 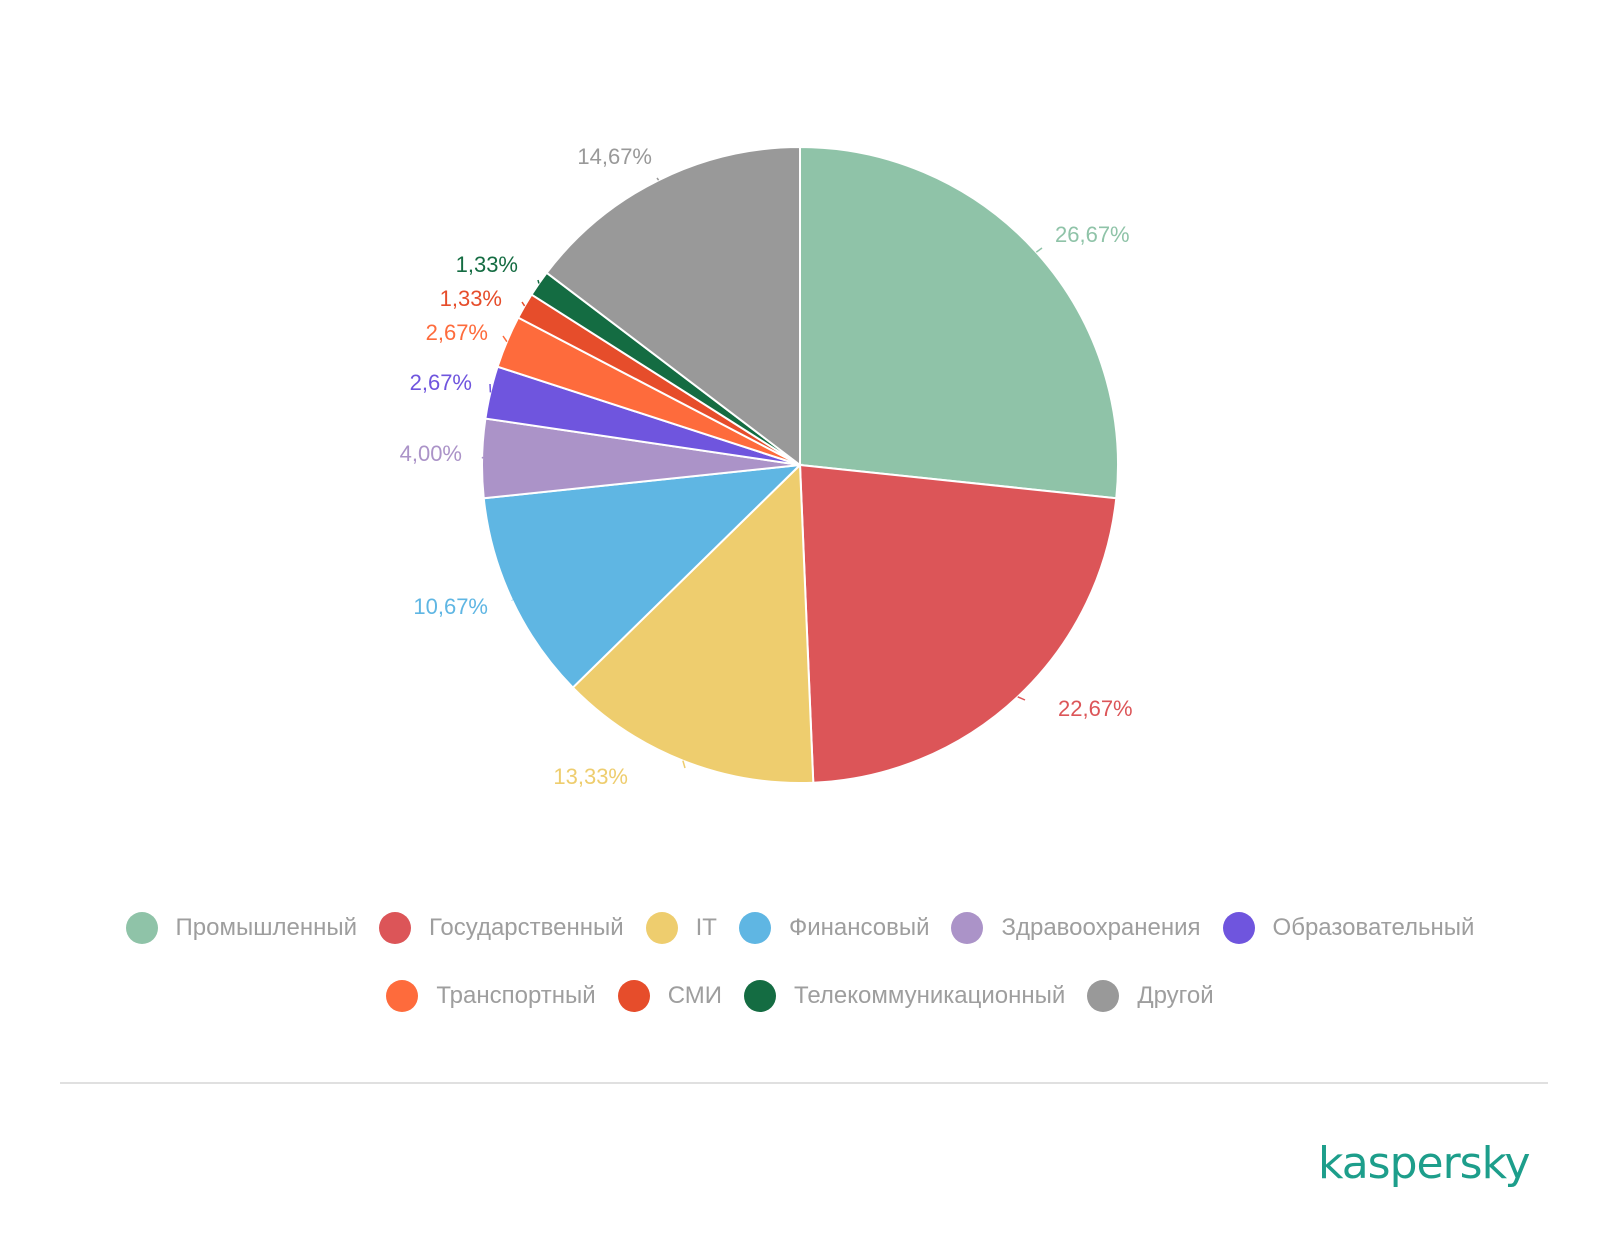 I want to click on data-label-other: 14,67%, so click(x=614, y=156).